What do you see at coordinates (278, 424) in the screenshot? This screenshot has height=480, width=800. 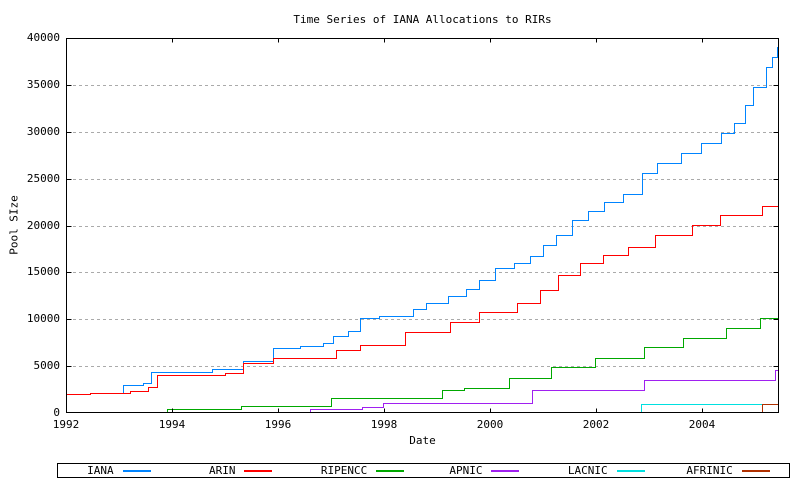 I see `x-tick-label: 1996` at bounding box center [278, 424].